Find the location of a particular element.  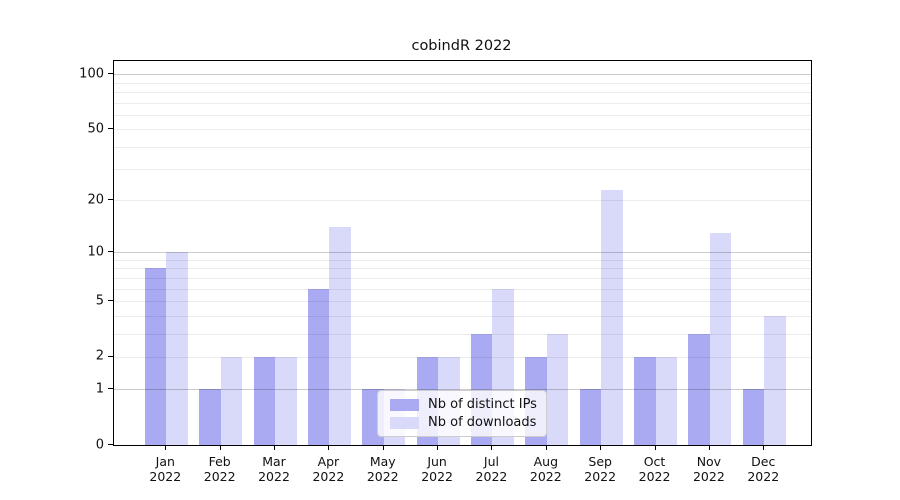

y-tick-label-0: 0 is located at coordinates (99, 444).